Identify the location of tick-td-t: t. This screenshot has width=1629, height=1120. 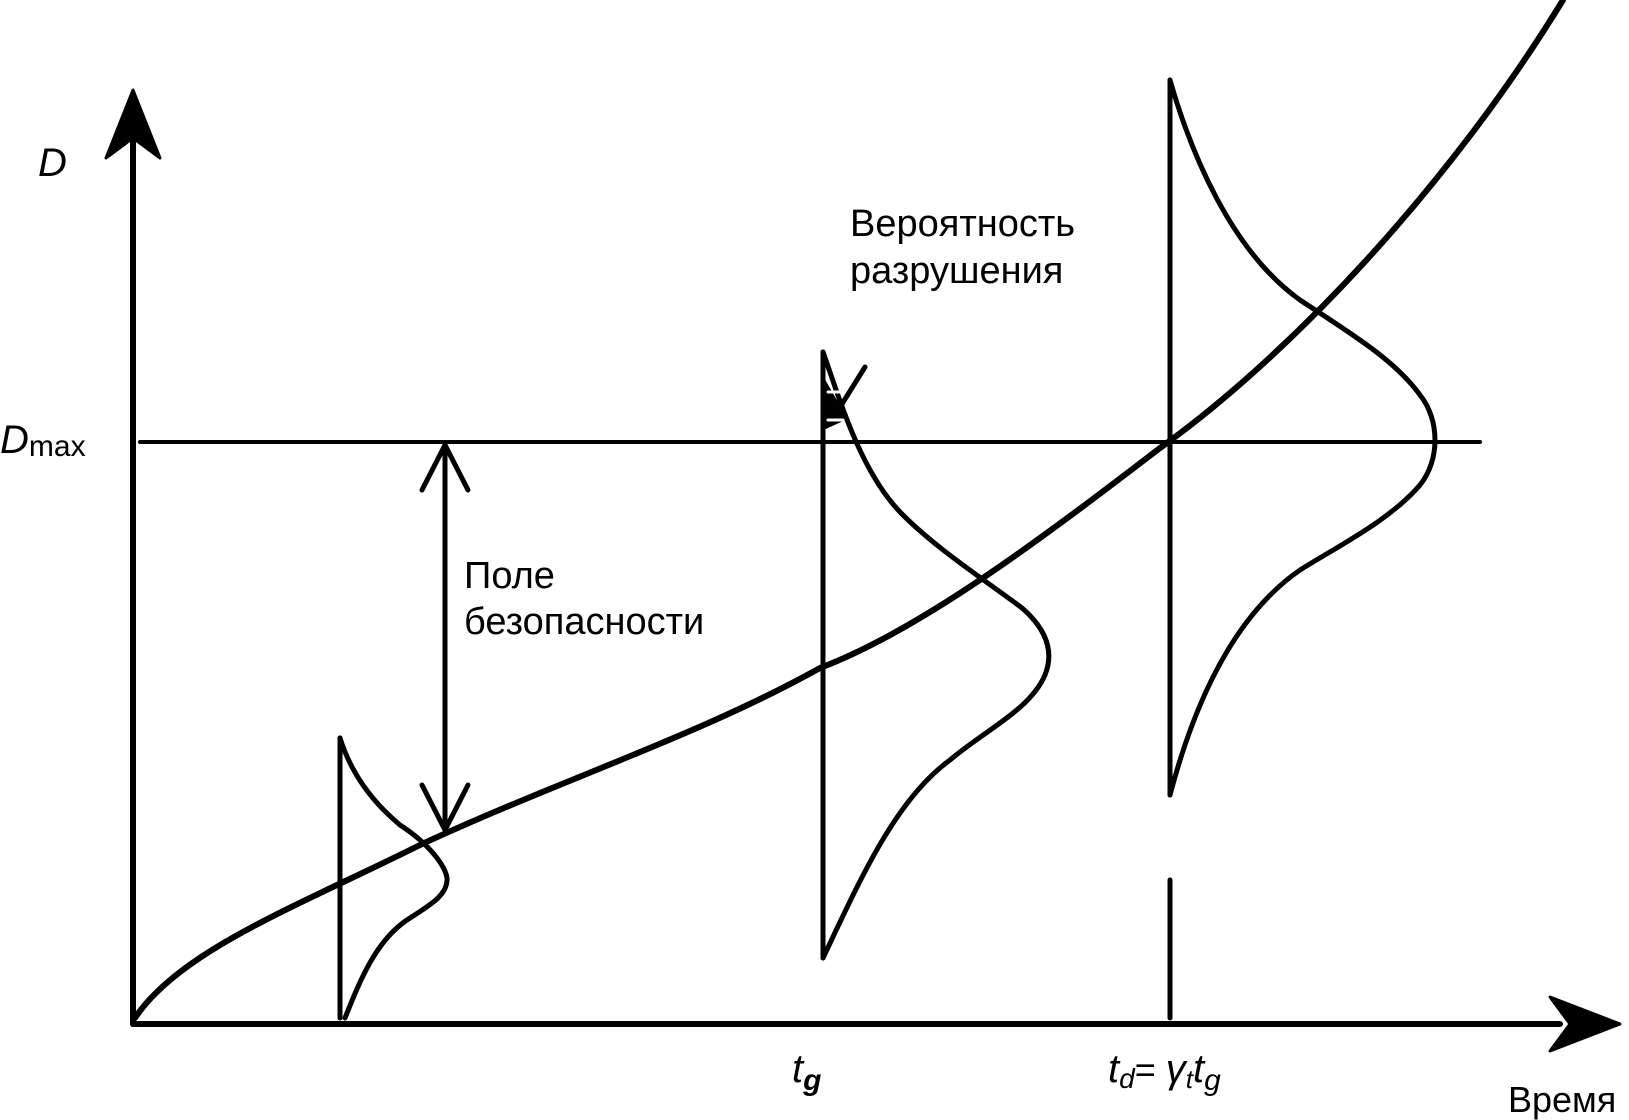
(1199, 1069).